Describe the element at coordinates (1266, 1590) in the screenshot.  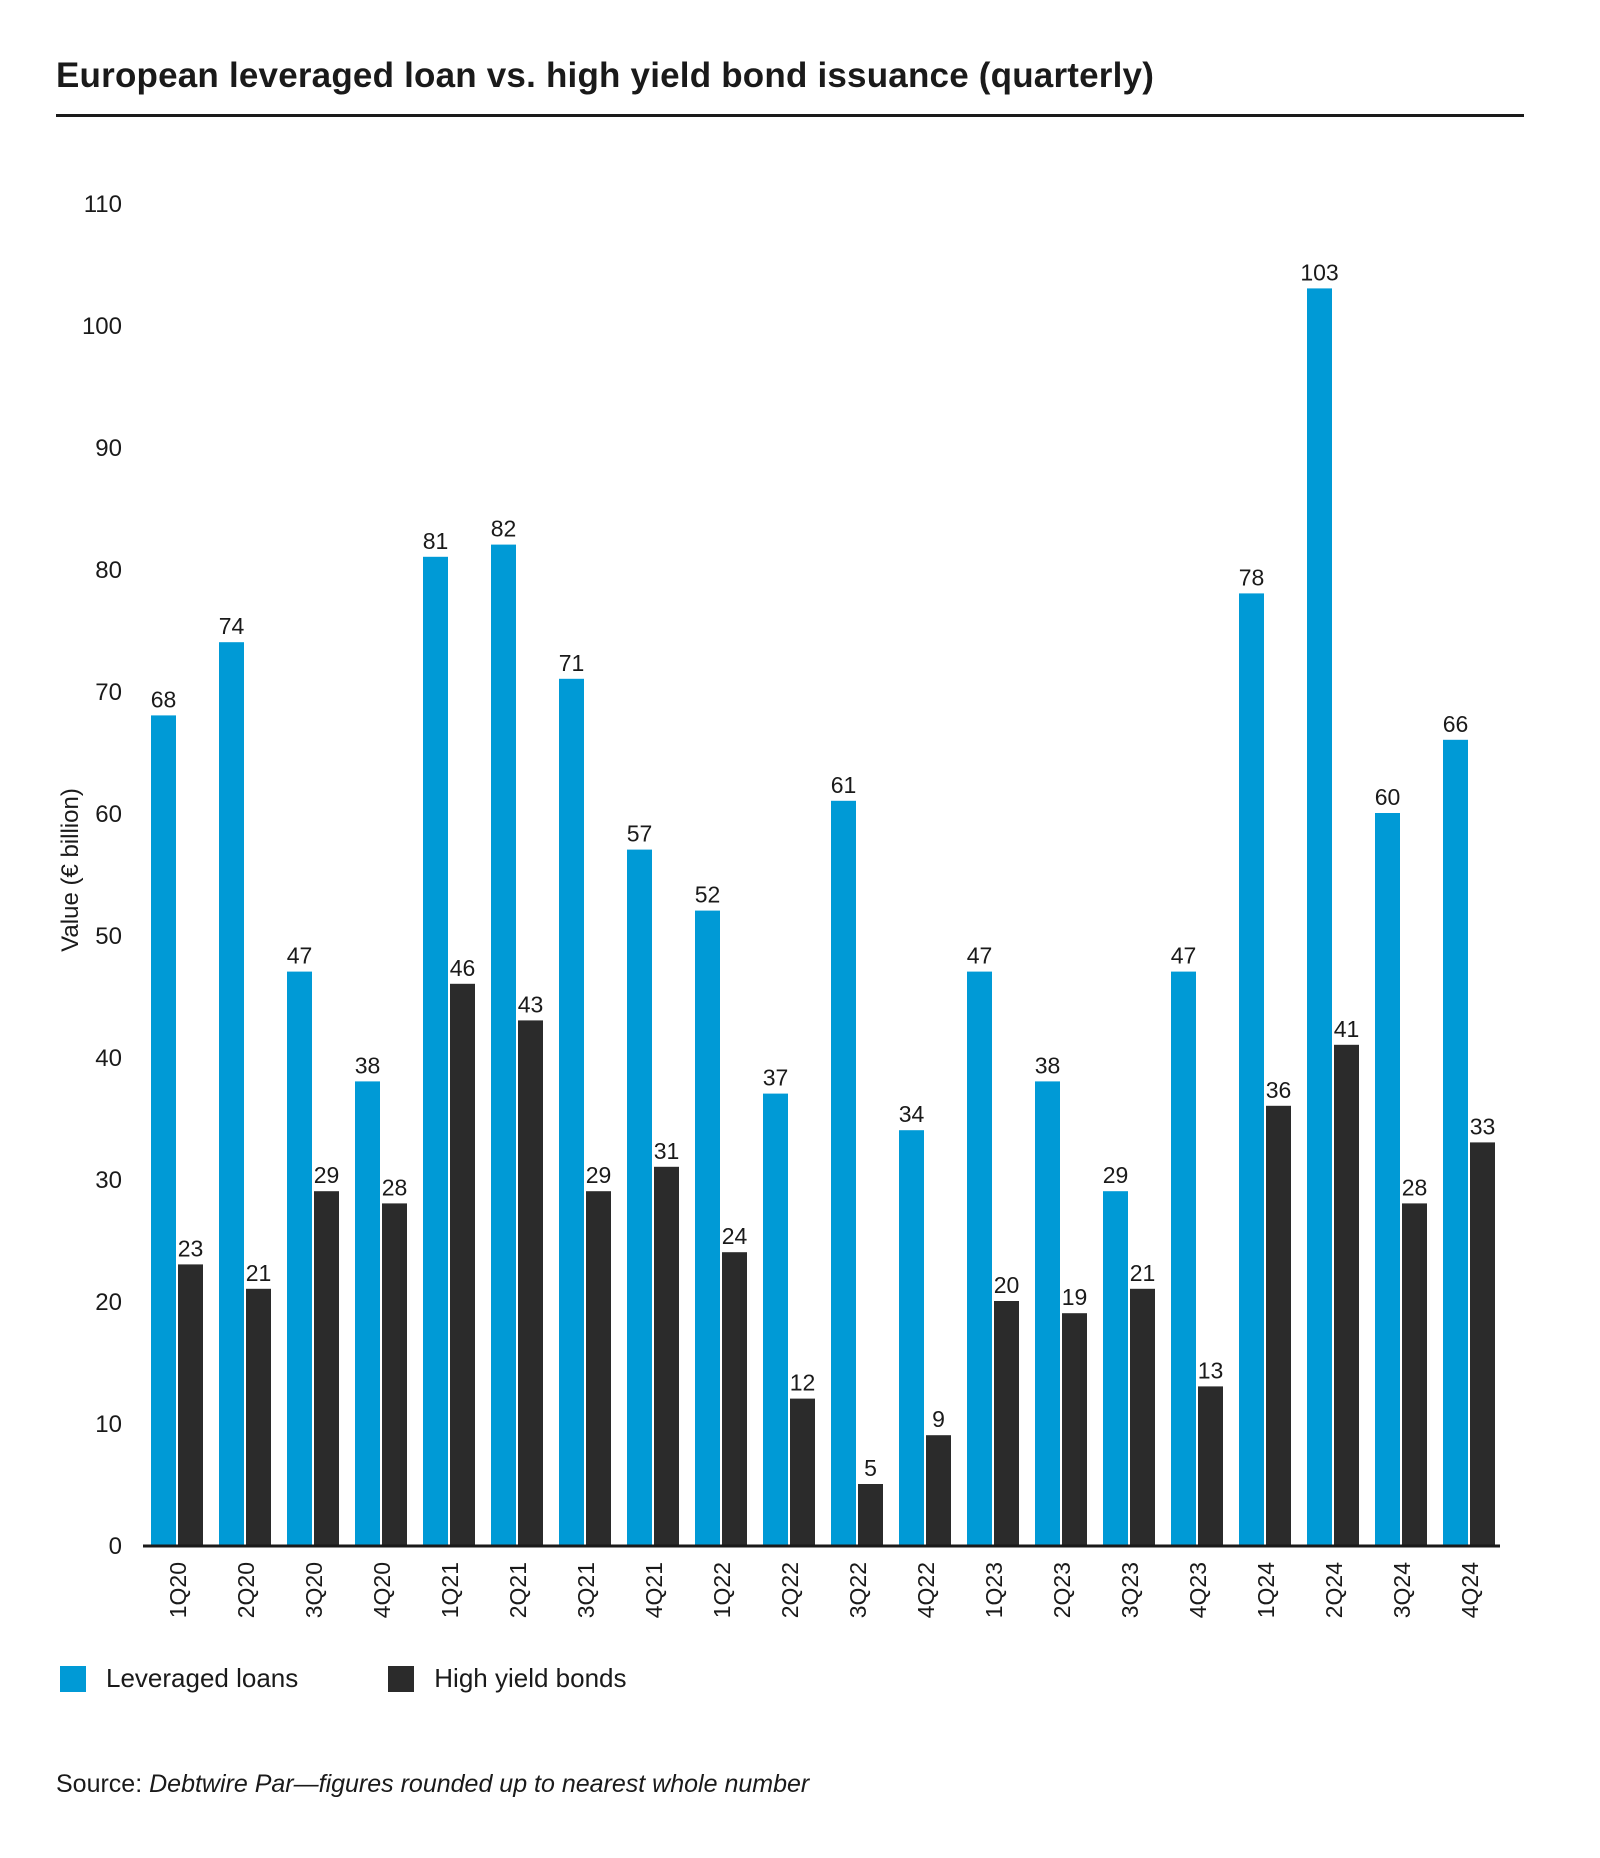
I see `x-tick-label: 1Q24` at that location.